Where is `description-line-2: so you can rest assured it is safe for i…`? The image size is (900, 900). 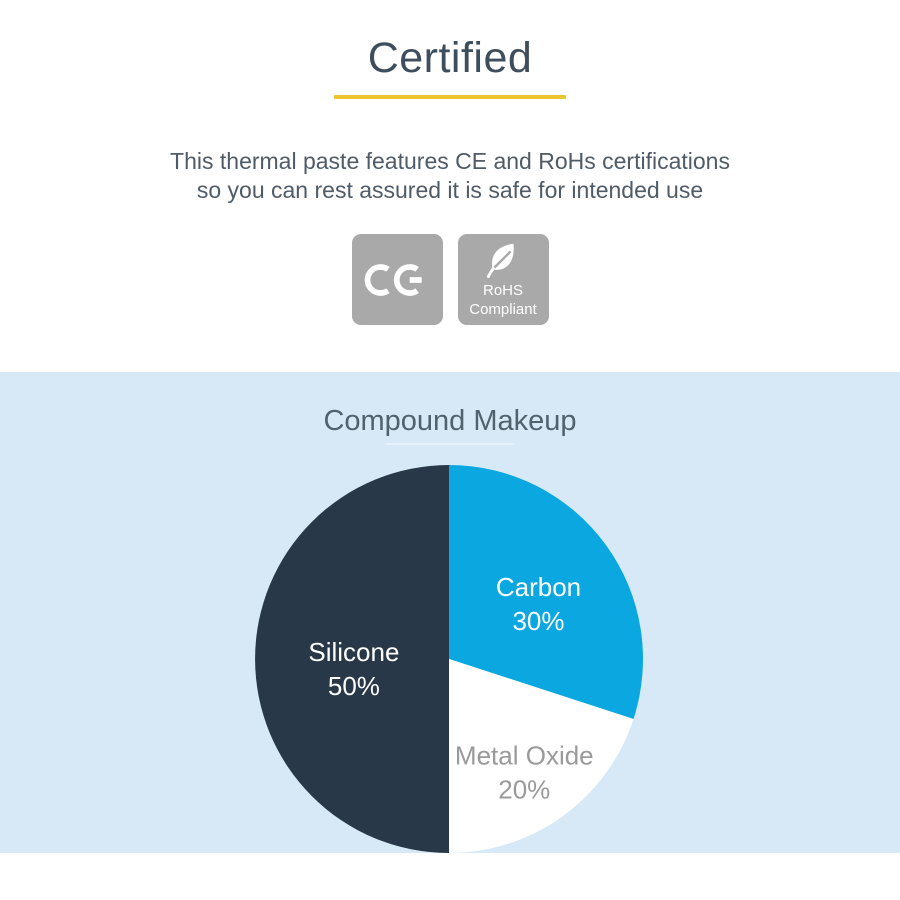
description-line-2: so you can rest assured it is safe for i… is located at coordinates (450, 190).